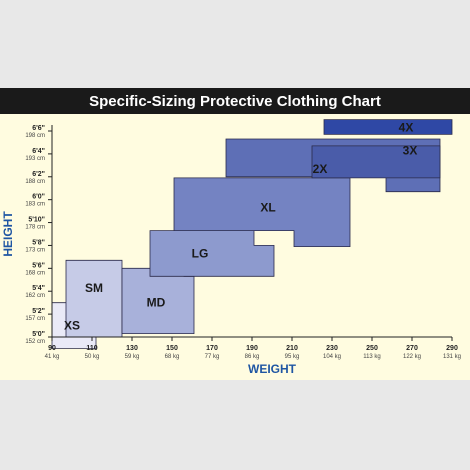 Image resolution: width=470 pixels, height=470 pixels. Describe the element at coordinates (267, 208) in the screenshot. I see `size-label-xl: XL` at that location.